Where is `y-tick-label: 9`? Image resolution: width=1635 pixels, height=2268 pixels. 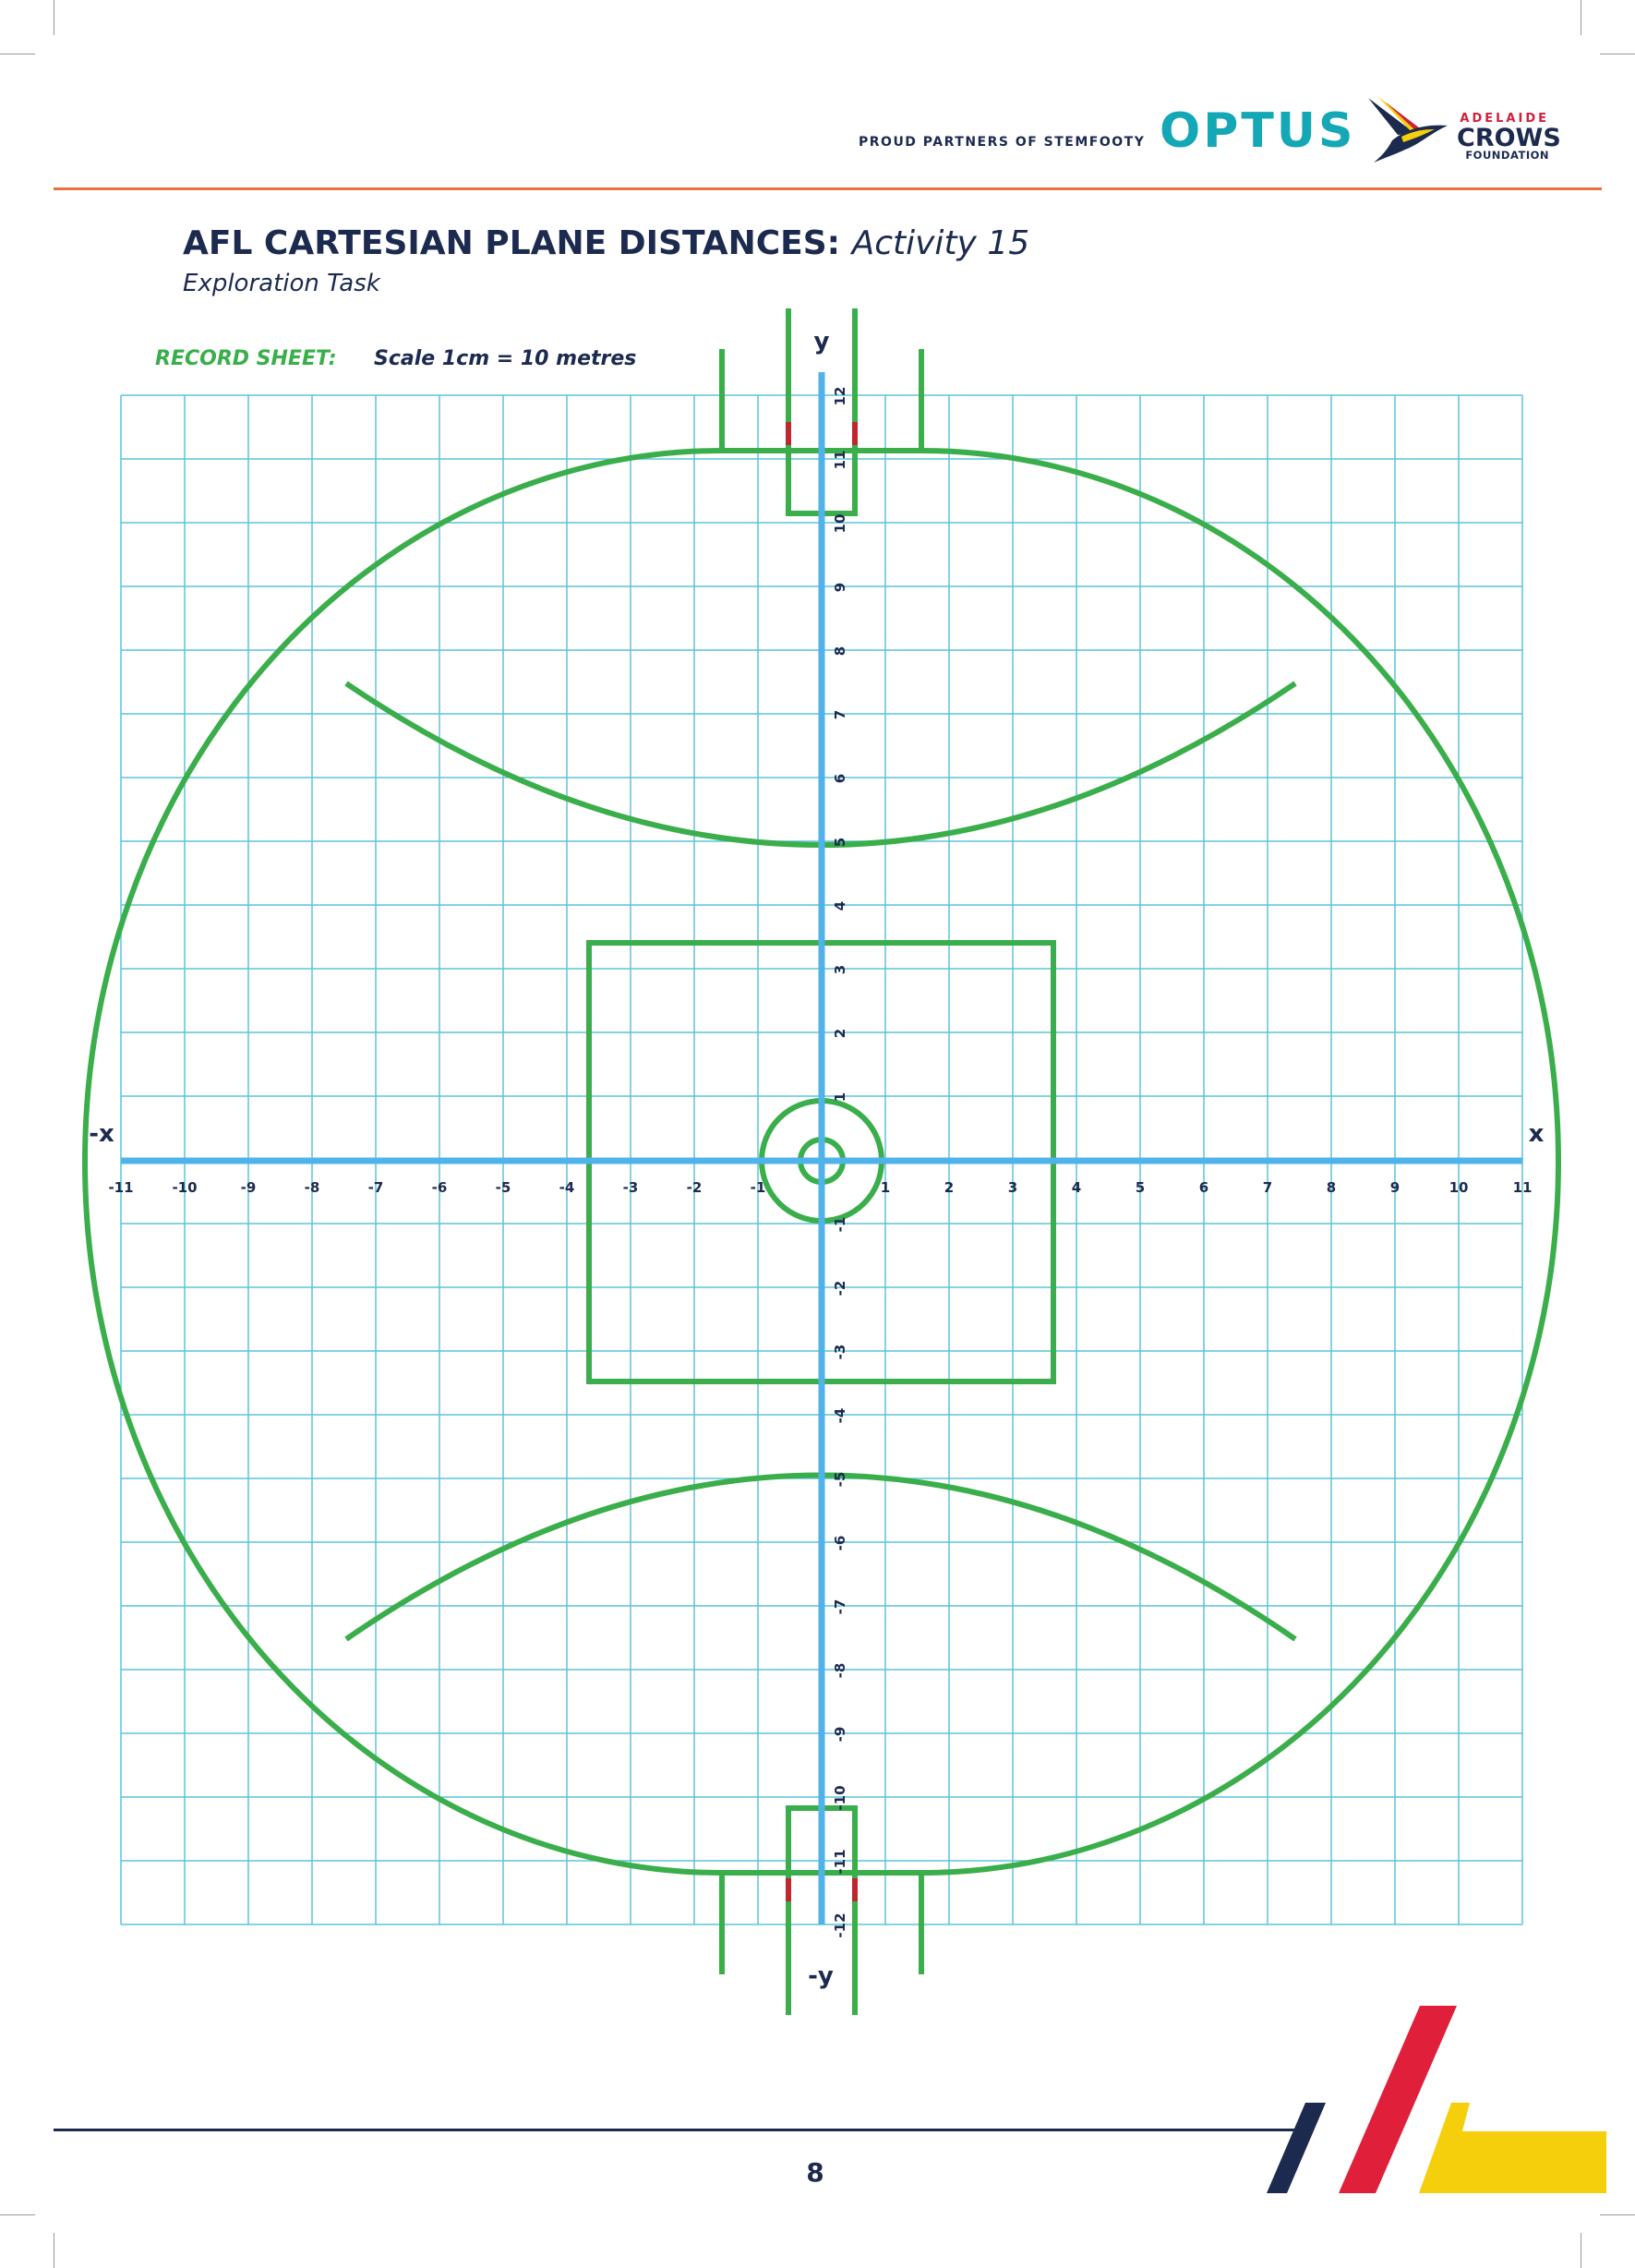 y-tick-label: 9 is located at coordinates (840, 587).